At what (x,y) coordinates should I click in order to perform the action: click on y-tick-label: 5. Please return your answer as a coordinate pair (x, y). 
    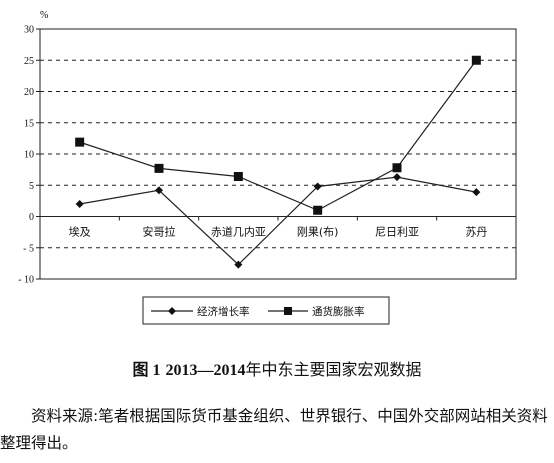
    Looking at the image, I should click on (31, 186).